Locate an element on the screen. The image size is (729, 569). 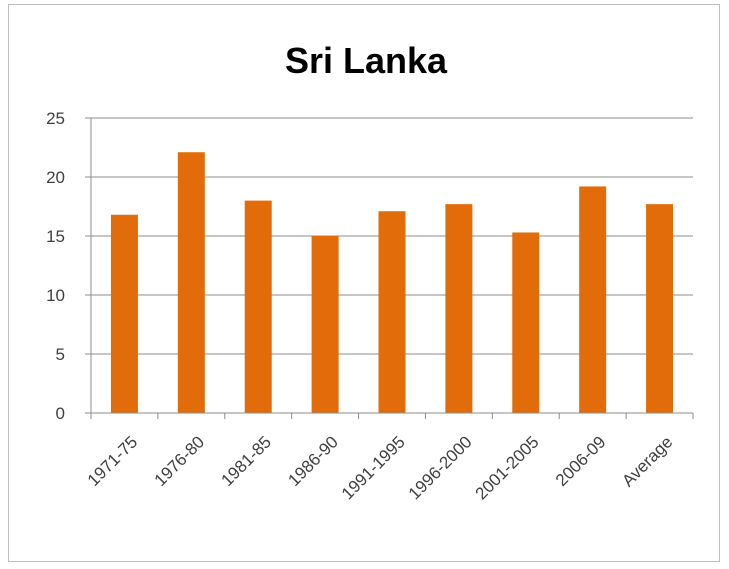
x-tick-label: 2006-09 is located at coordinates (581, 461).